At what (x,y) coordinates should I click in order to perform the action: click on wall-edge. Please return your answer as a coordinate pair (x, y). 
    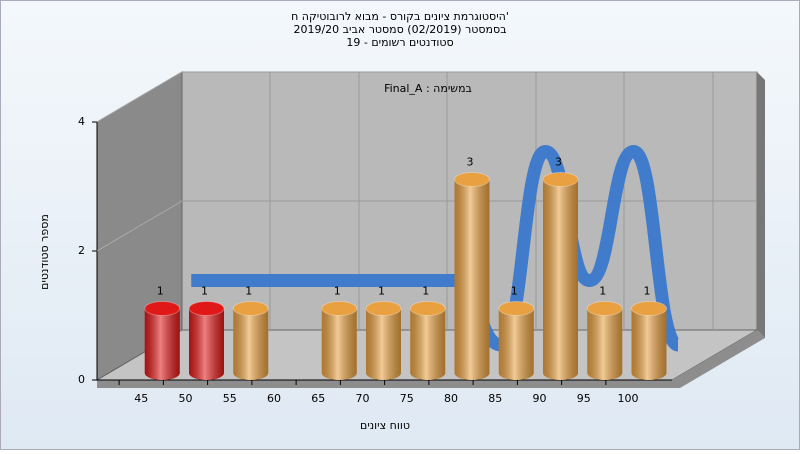
    Looking at the image, I should click on (761, 205).